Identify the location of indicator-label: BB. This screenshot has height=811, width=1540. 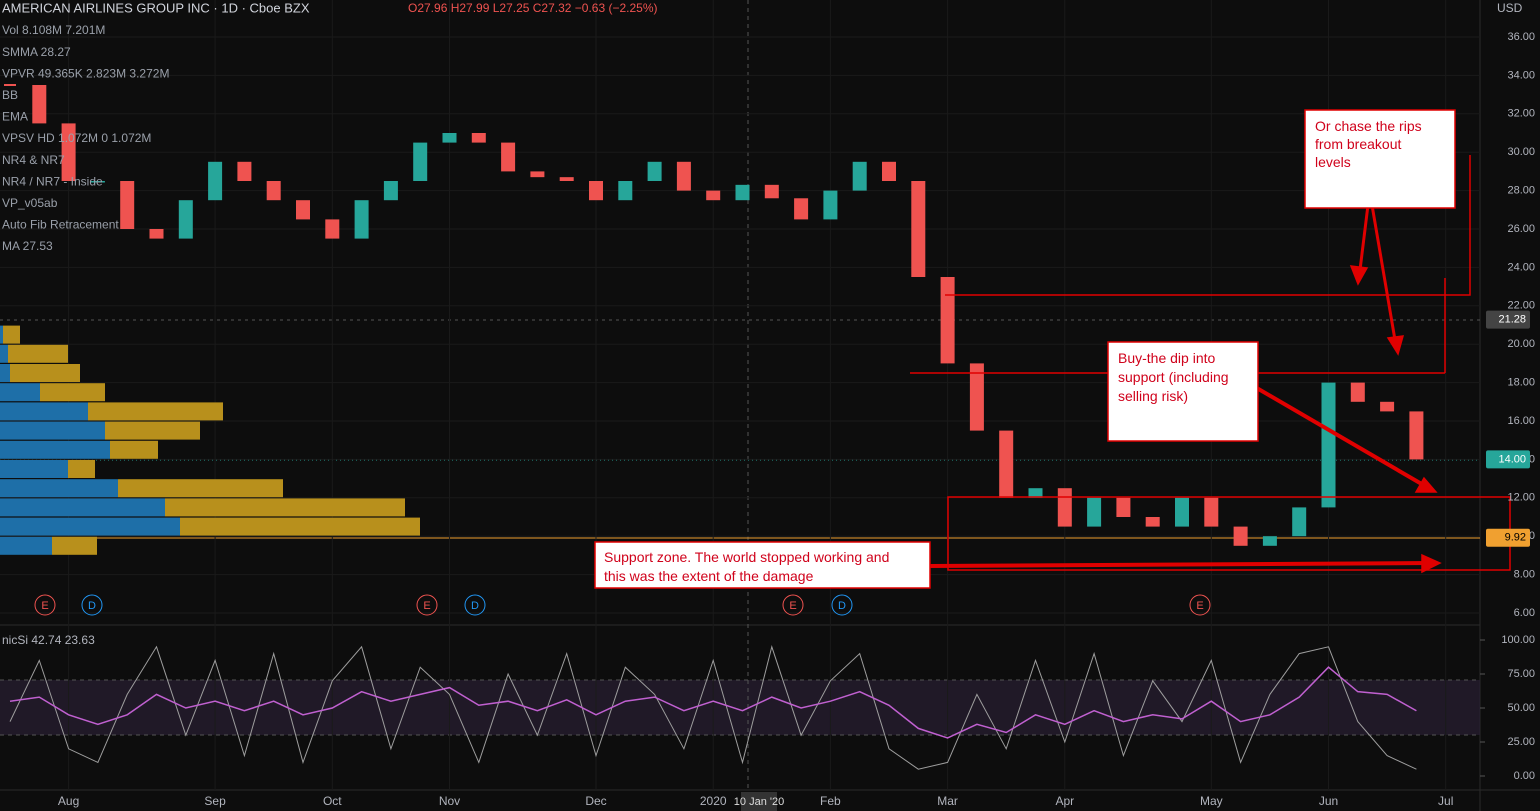
(10, 95).